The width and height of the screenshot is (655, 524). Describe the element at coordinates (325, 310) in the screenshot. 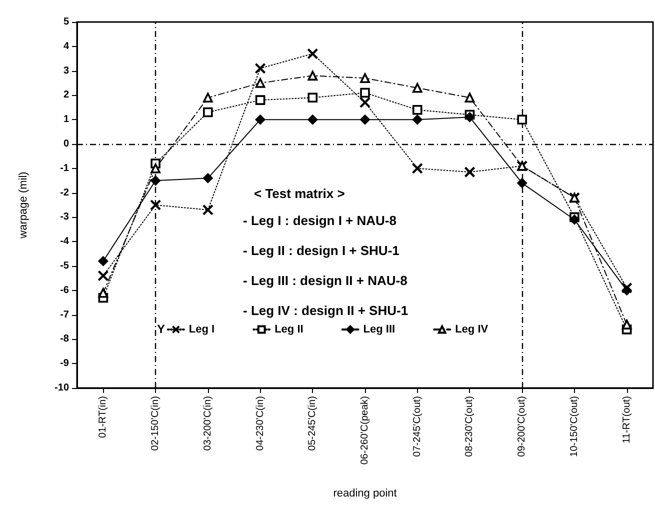

I see `annotation: - Leg IV : design II + SHU-1` at that location.